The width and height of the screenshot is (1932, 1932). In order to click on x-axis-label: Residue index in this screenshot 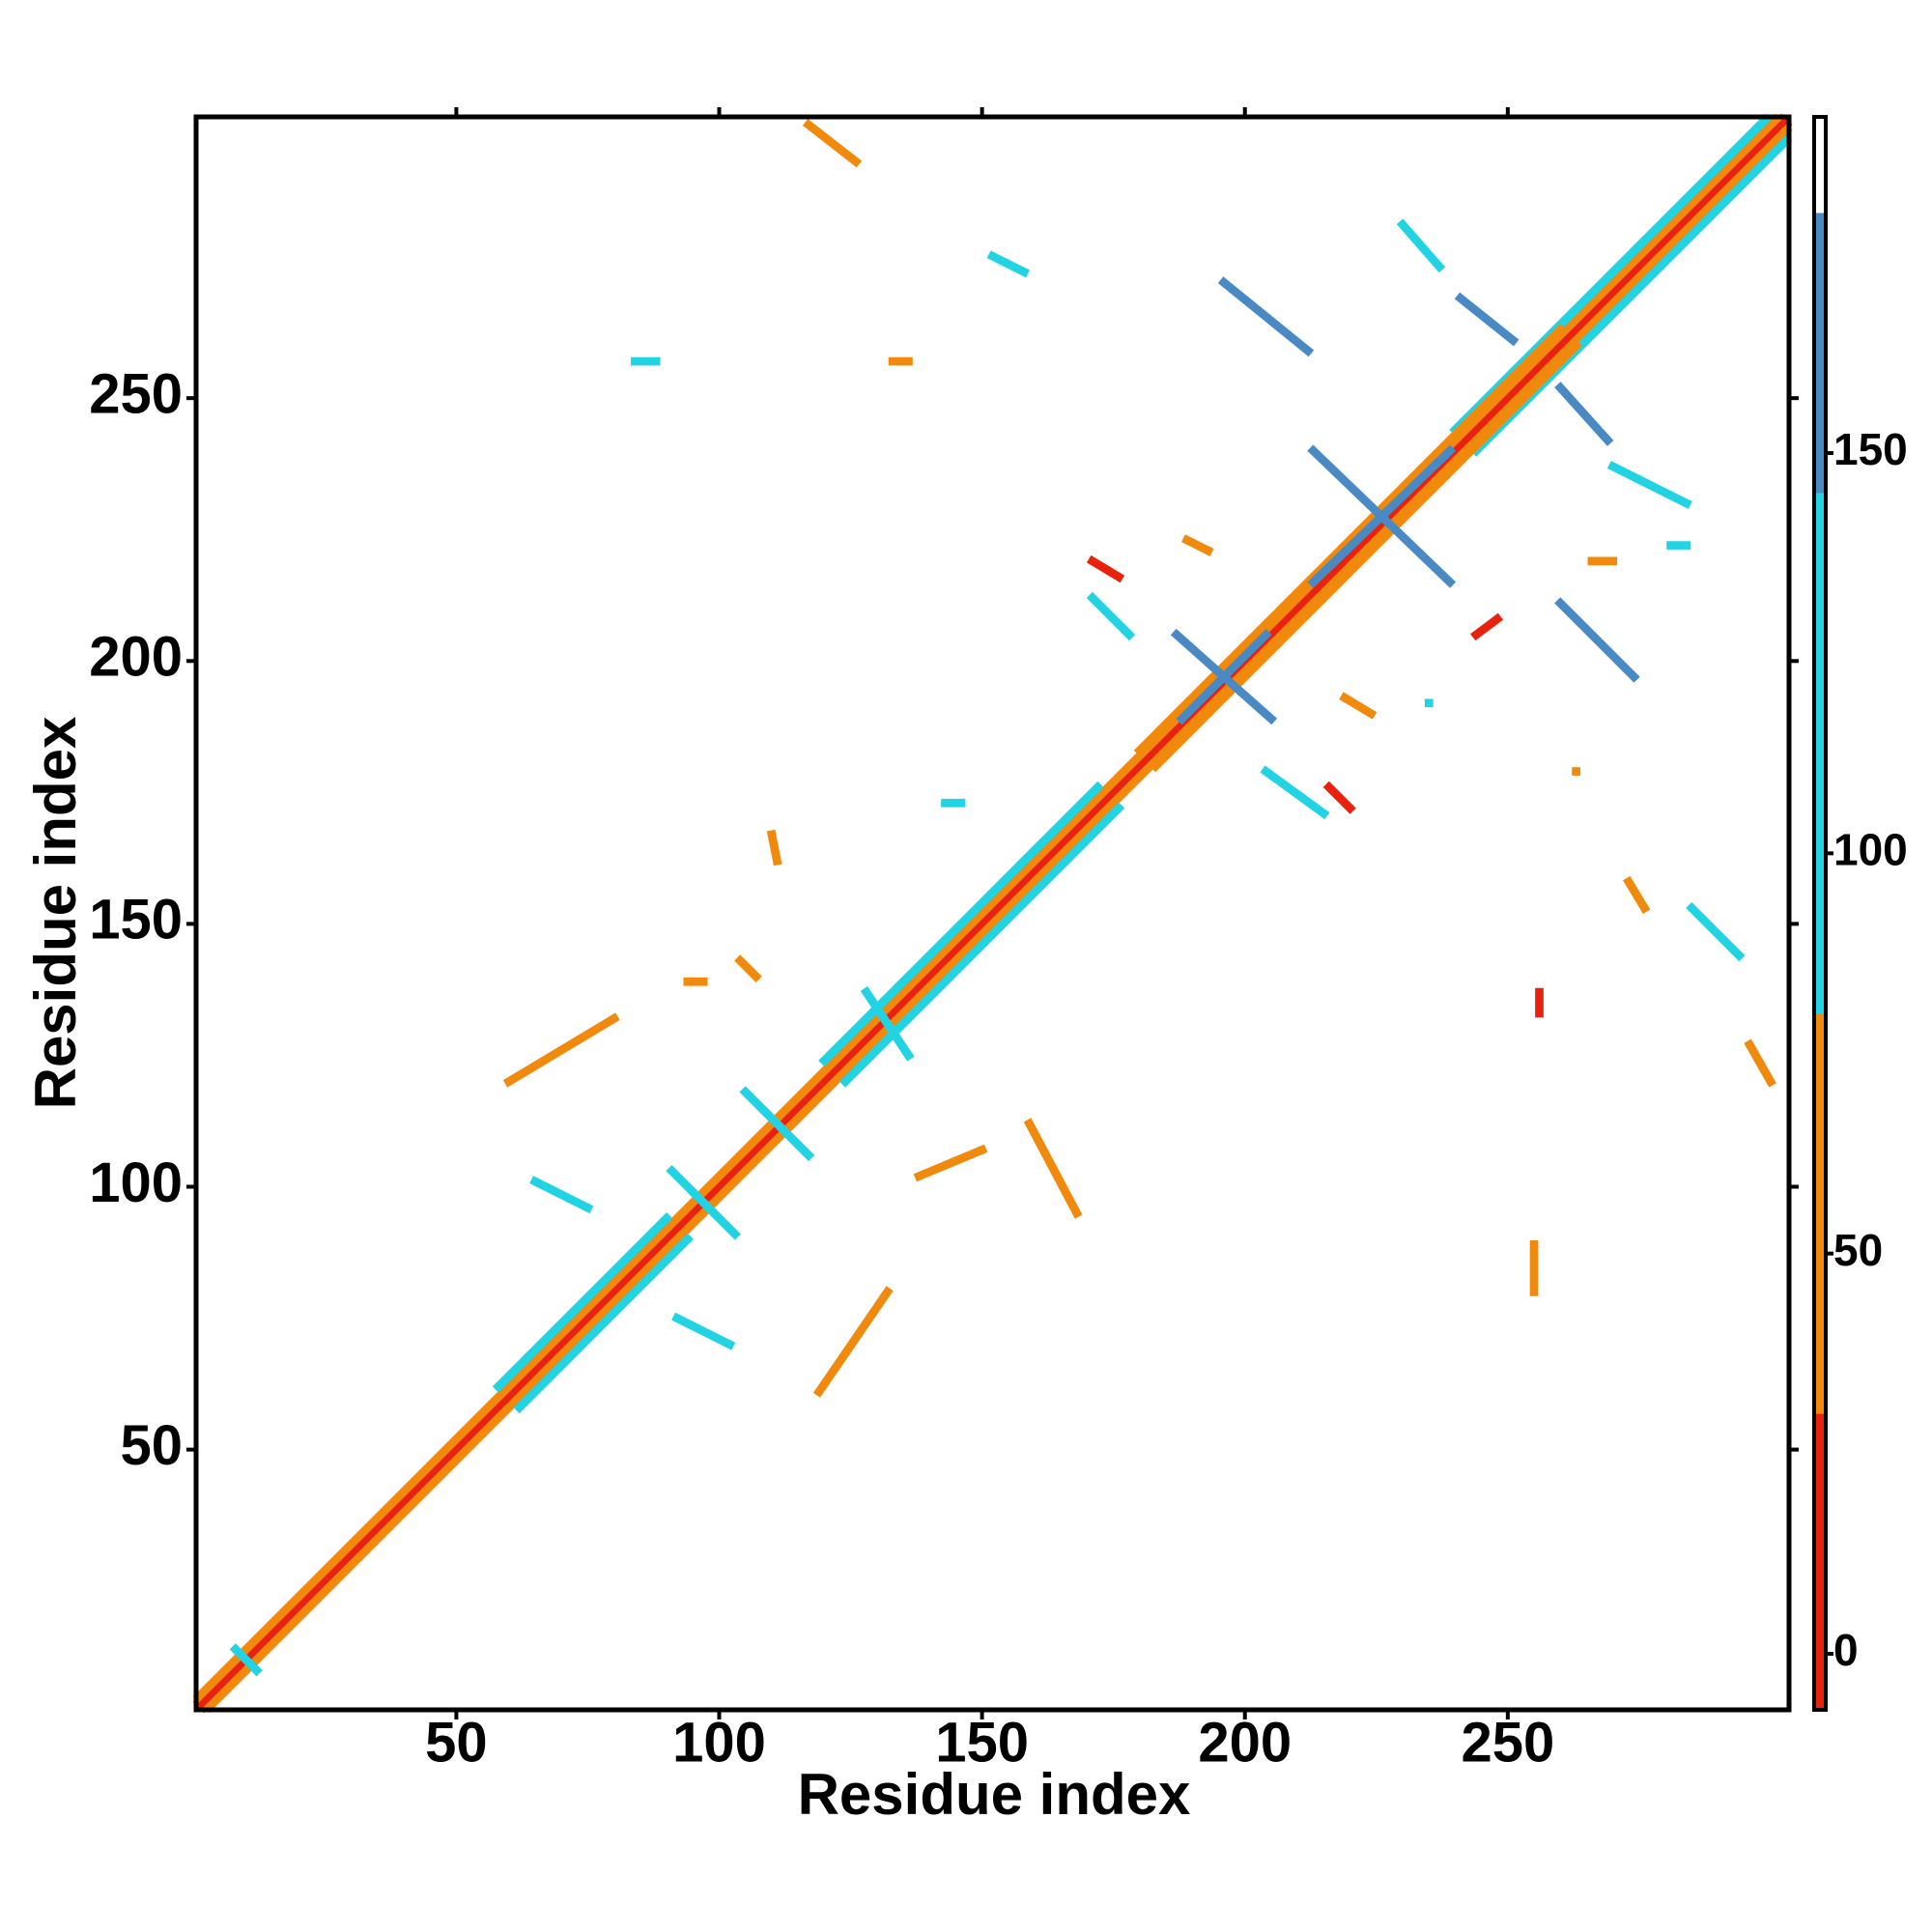, I will do `click(995, 1794)`.